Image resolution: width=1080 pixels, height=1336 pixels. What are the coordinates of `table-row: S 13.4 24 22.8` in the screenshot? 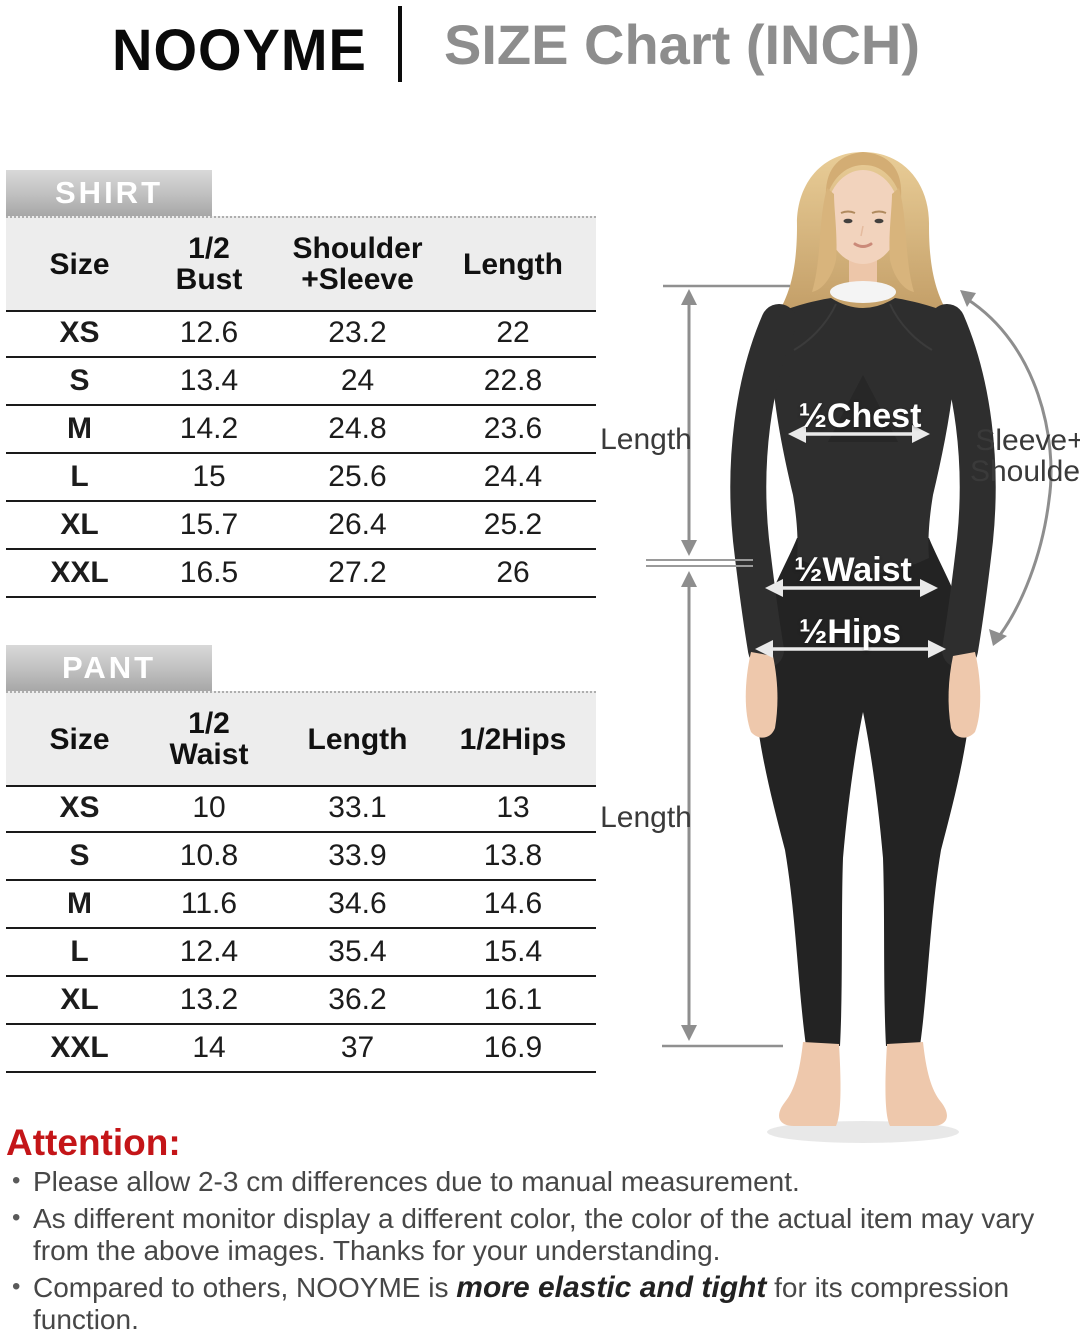 It's located at (301, 382).